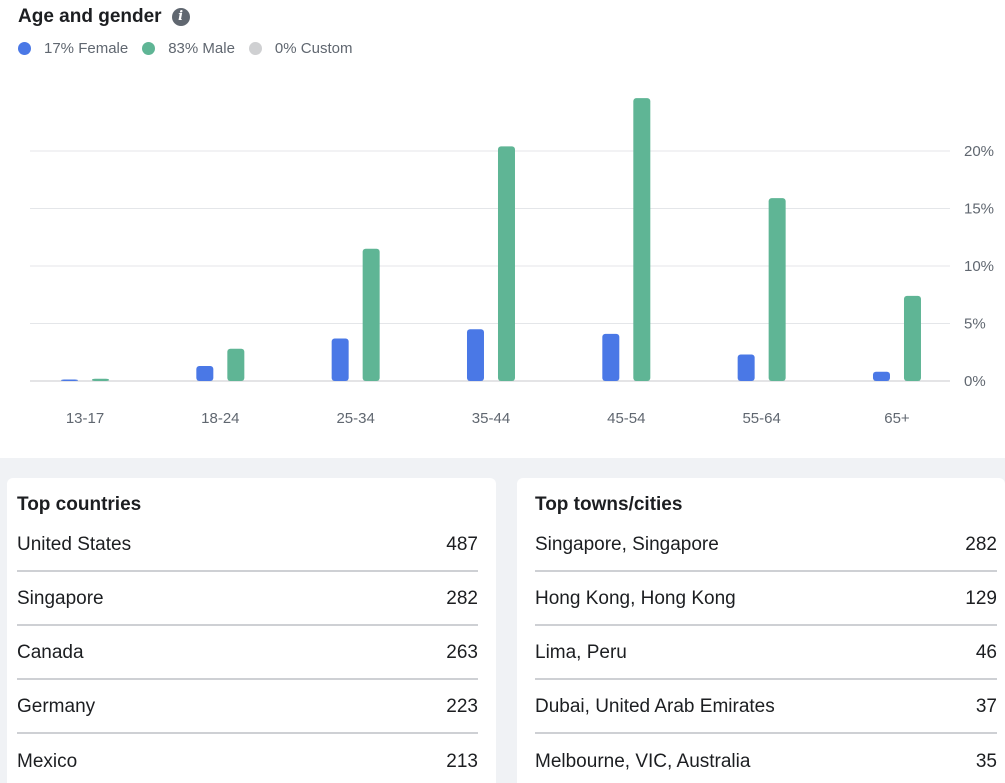 Image resolution: width=1005 pixels, height=783 pixels. Describe the element at coordinates (581, 652) in the screenshot. I see `city-name: Lima, Peru` at that location.